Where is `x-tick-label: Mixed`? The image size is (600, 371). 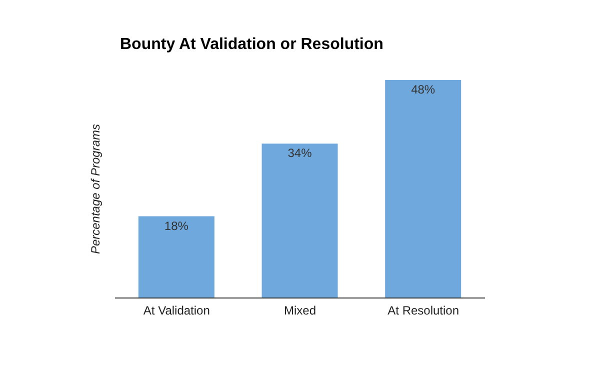
x-tick-label: Mixed is located at coordinates (300, 311).